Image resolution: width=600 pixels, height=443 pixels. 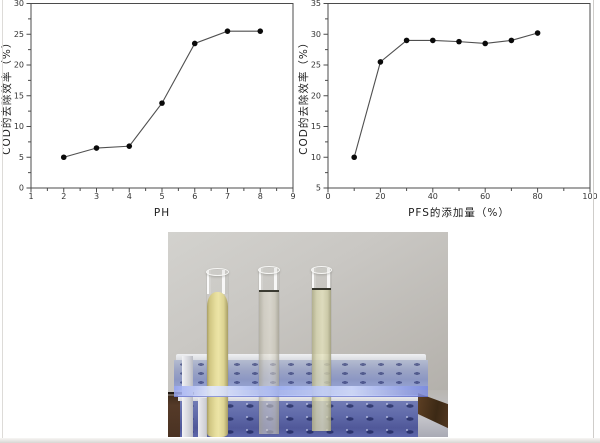 What do you see at coordinates (63, 196) in the screenshot?
I see `x-tick-label: 2` at bounding box center [63, 196].